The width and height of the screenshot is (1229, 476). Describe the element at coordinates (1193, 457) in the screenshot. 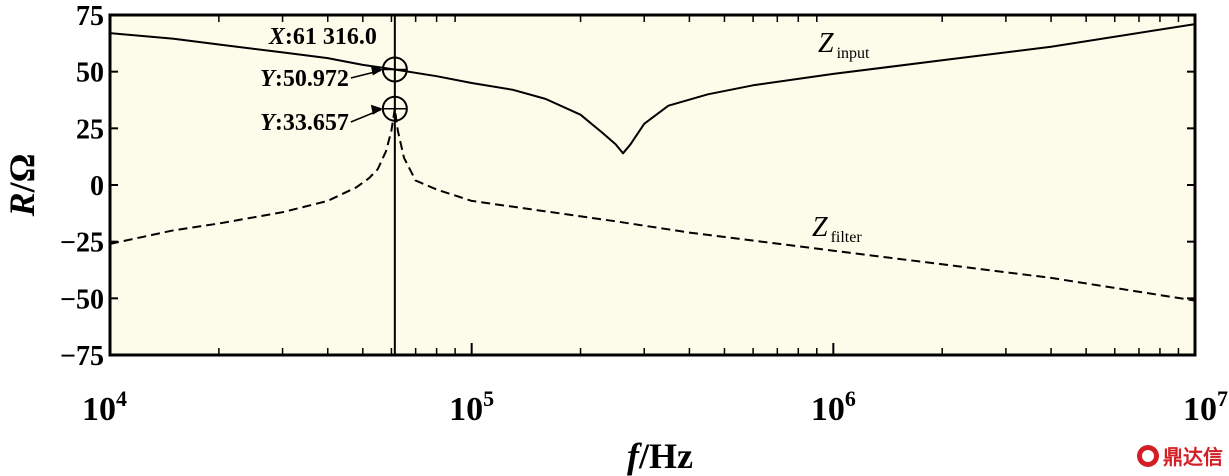

I see `watermark-text: 鼎达信` at that location.